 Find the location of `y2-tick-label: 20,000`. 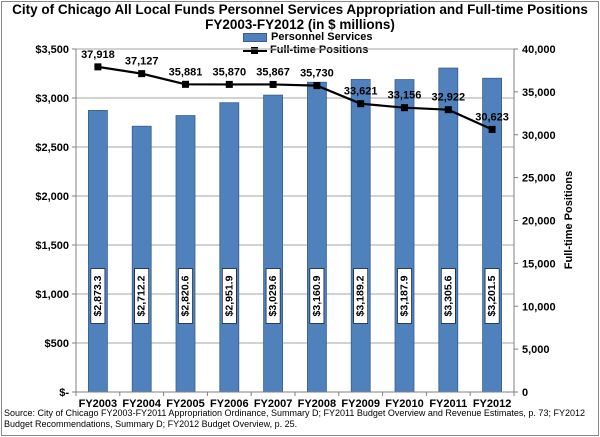

y2-tick-label: 20,000 is located at coordinates (539, 222).